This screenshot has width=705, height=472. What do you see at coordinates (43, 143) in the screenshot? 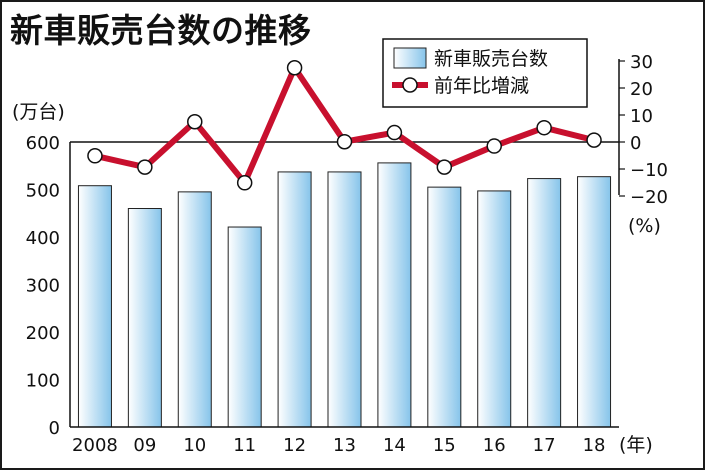
I see `left-tick-label: 600` at bounding box center [43, 143].